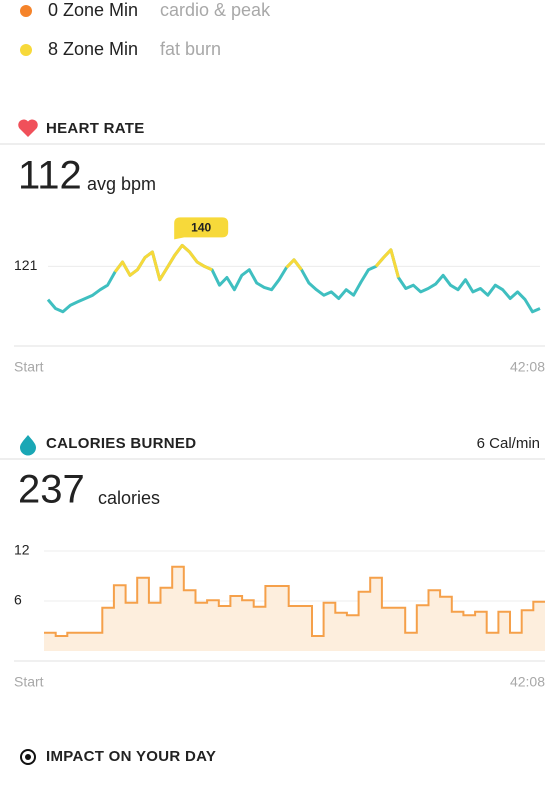 This screenshot has width=560, height=800. I want to click on calorie-area, so click(294, 608).